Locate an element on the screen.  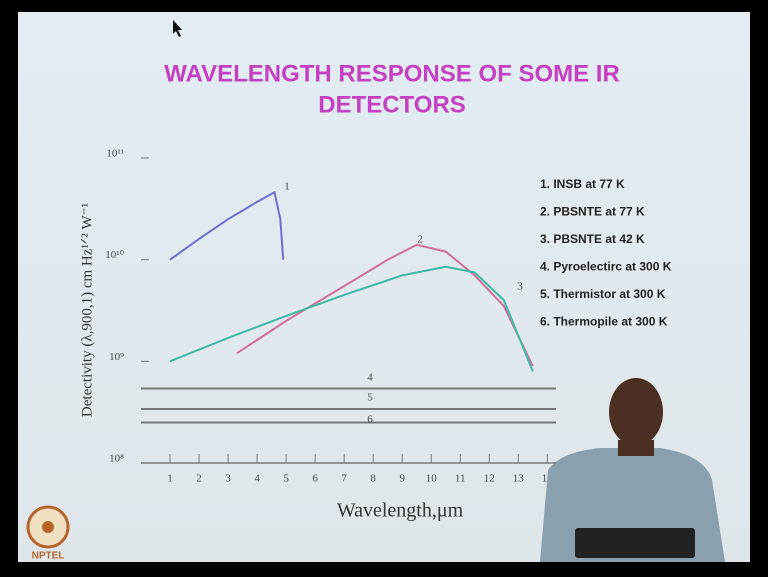
x-tick-label: 12 is located at coordinates (489, 479).